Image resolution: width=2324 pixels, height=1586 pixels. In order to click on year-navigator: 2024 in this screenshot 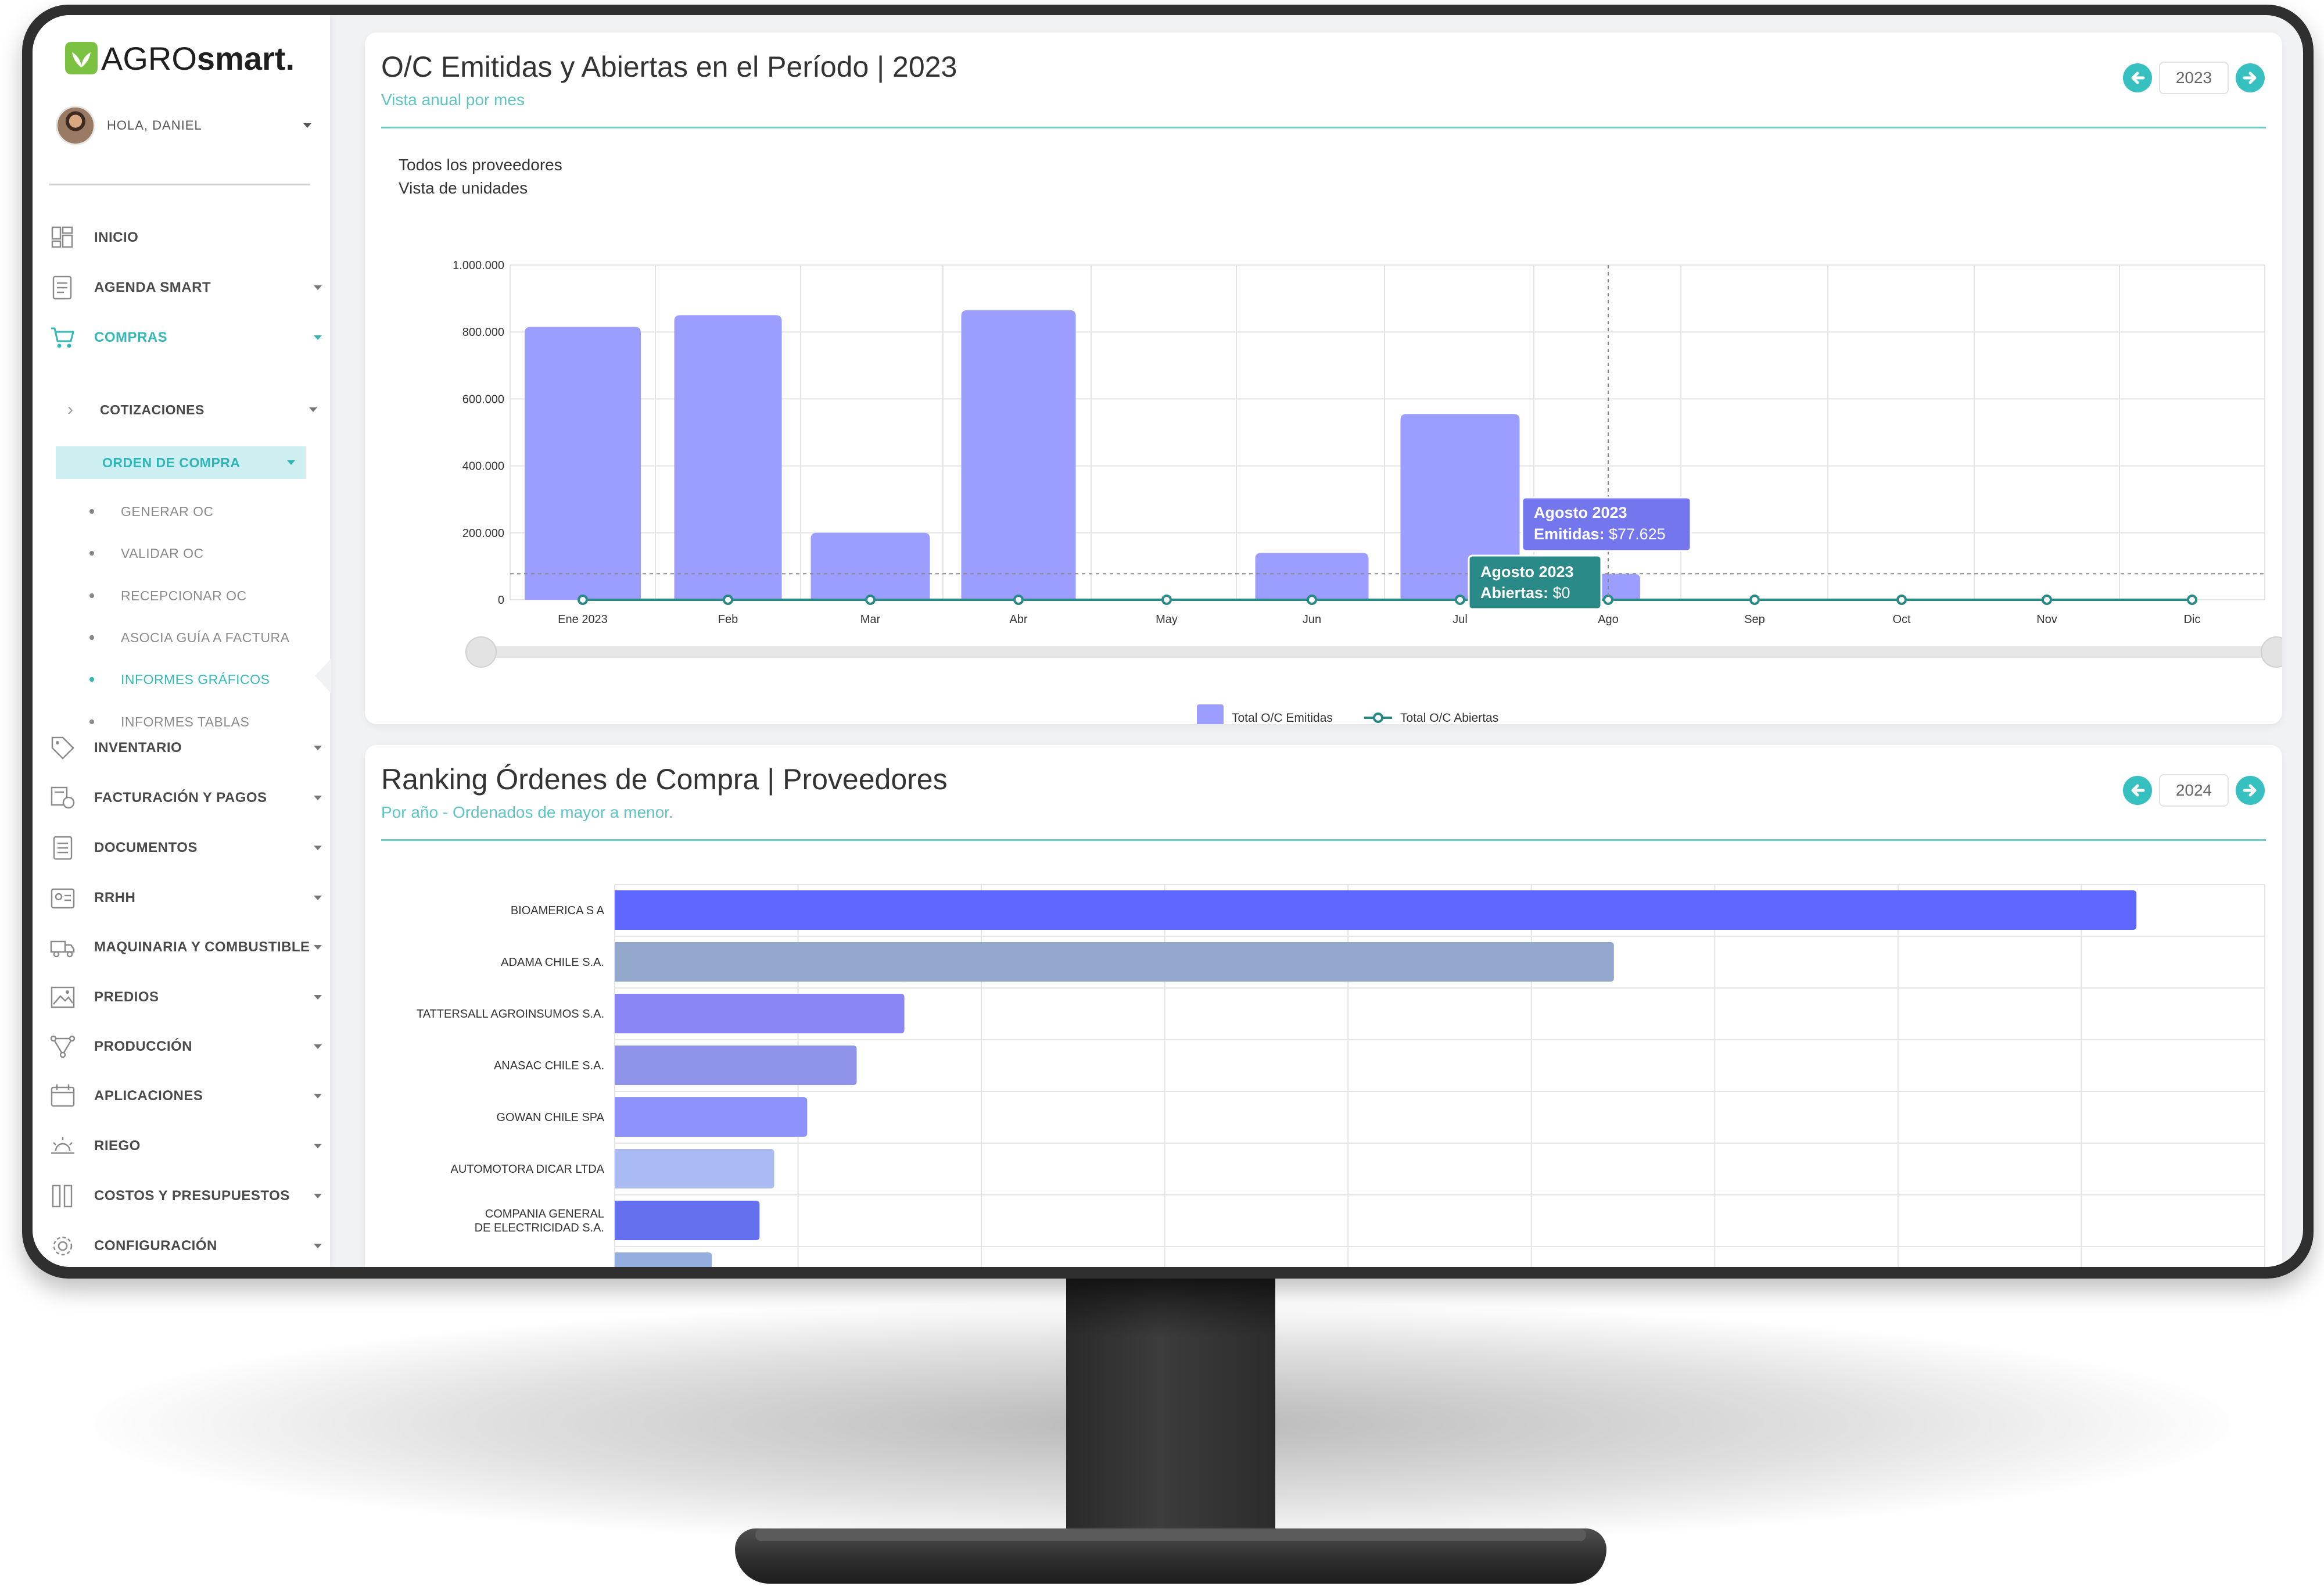, I will do `click(2194, 790)`.